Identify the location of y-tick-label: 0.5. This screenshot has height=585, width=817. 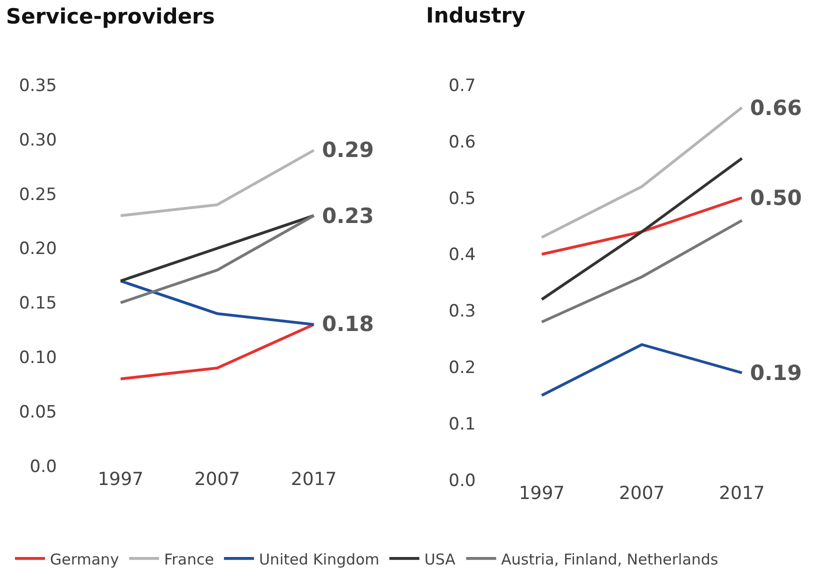
(462, 198).